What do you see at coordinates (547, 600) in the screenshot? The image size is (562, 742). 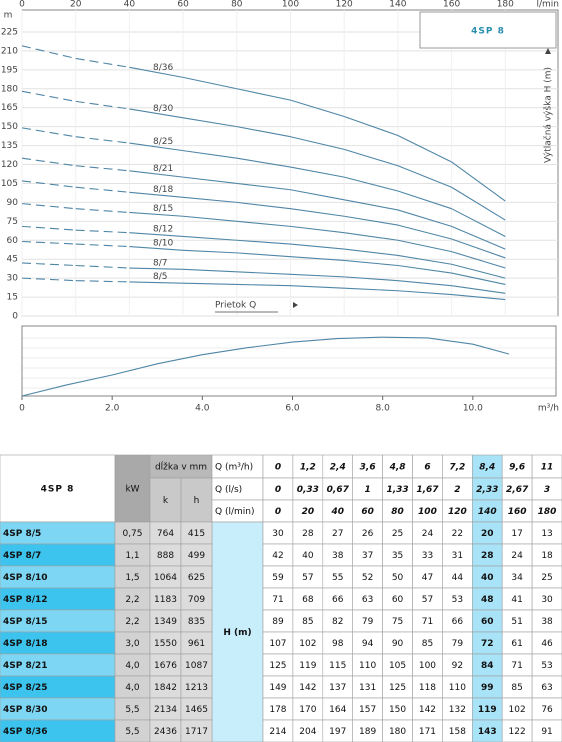 I see `head-value: 30` at bounding box center [547, 600].